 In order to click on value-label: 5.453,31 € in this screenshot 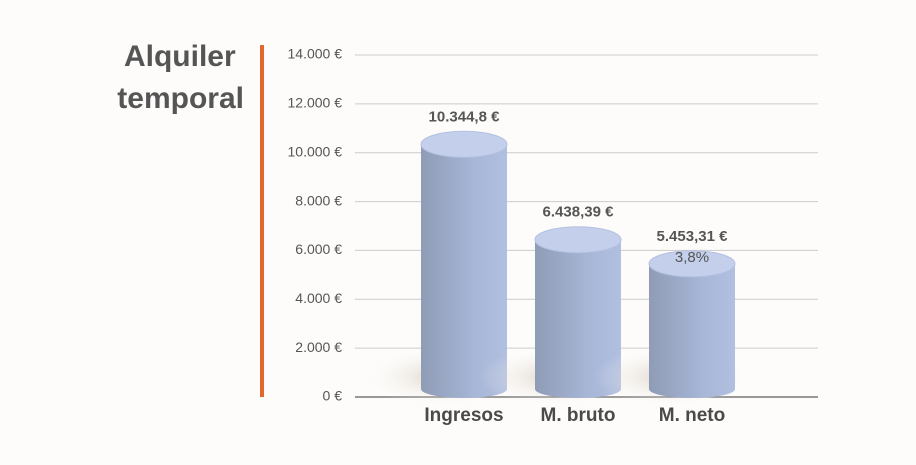, I will do `click(693, 236)`.